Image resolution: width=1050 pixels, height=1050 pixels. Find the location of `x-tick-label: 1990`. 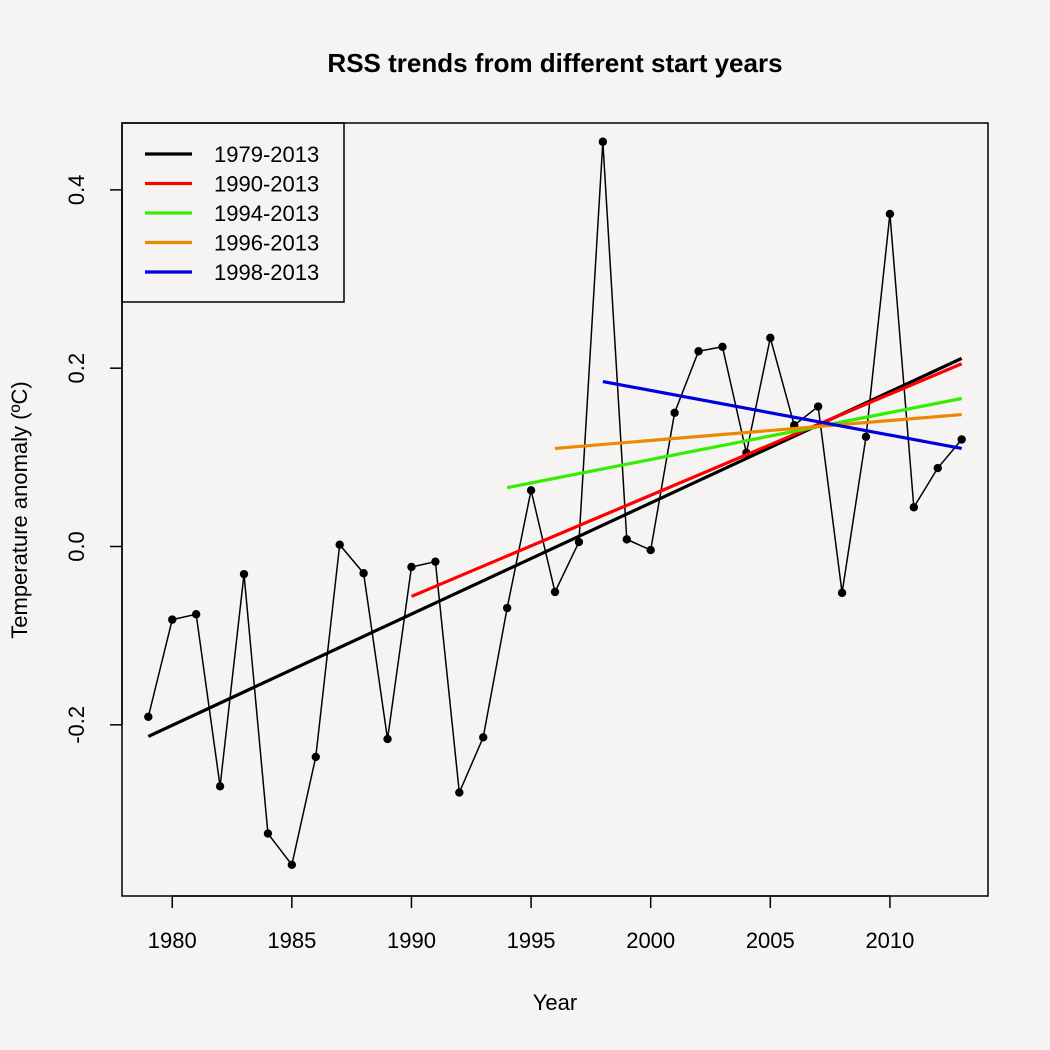

x-tick-label: 1990 is located at coordinates (411, 940).